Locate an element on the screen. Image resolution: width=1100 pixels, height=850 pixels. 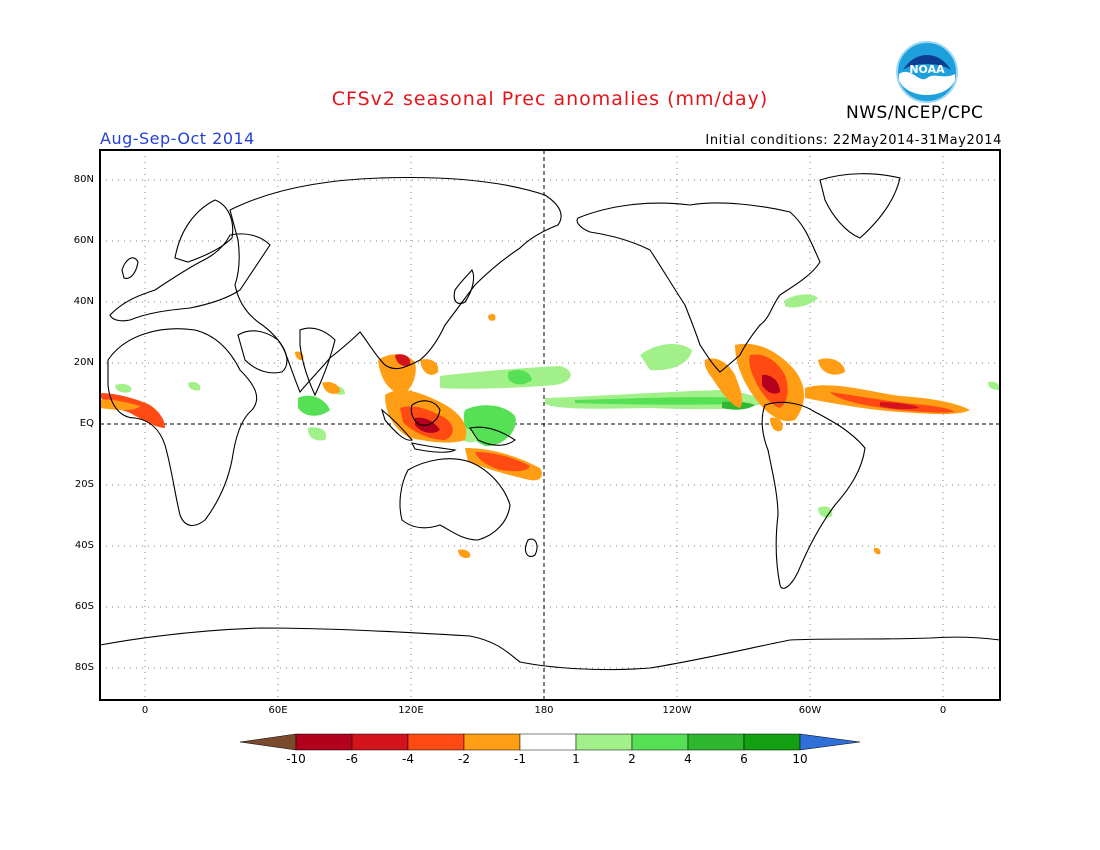
colorbar-arrow-low is located at coordinates (268, 742).